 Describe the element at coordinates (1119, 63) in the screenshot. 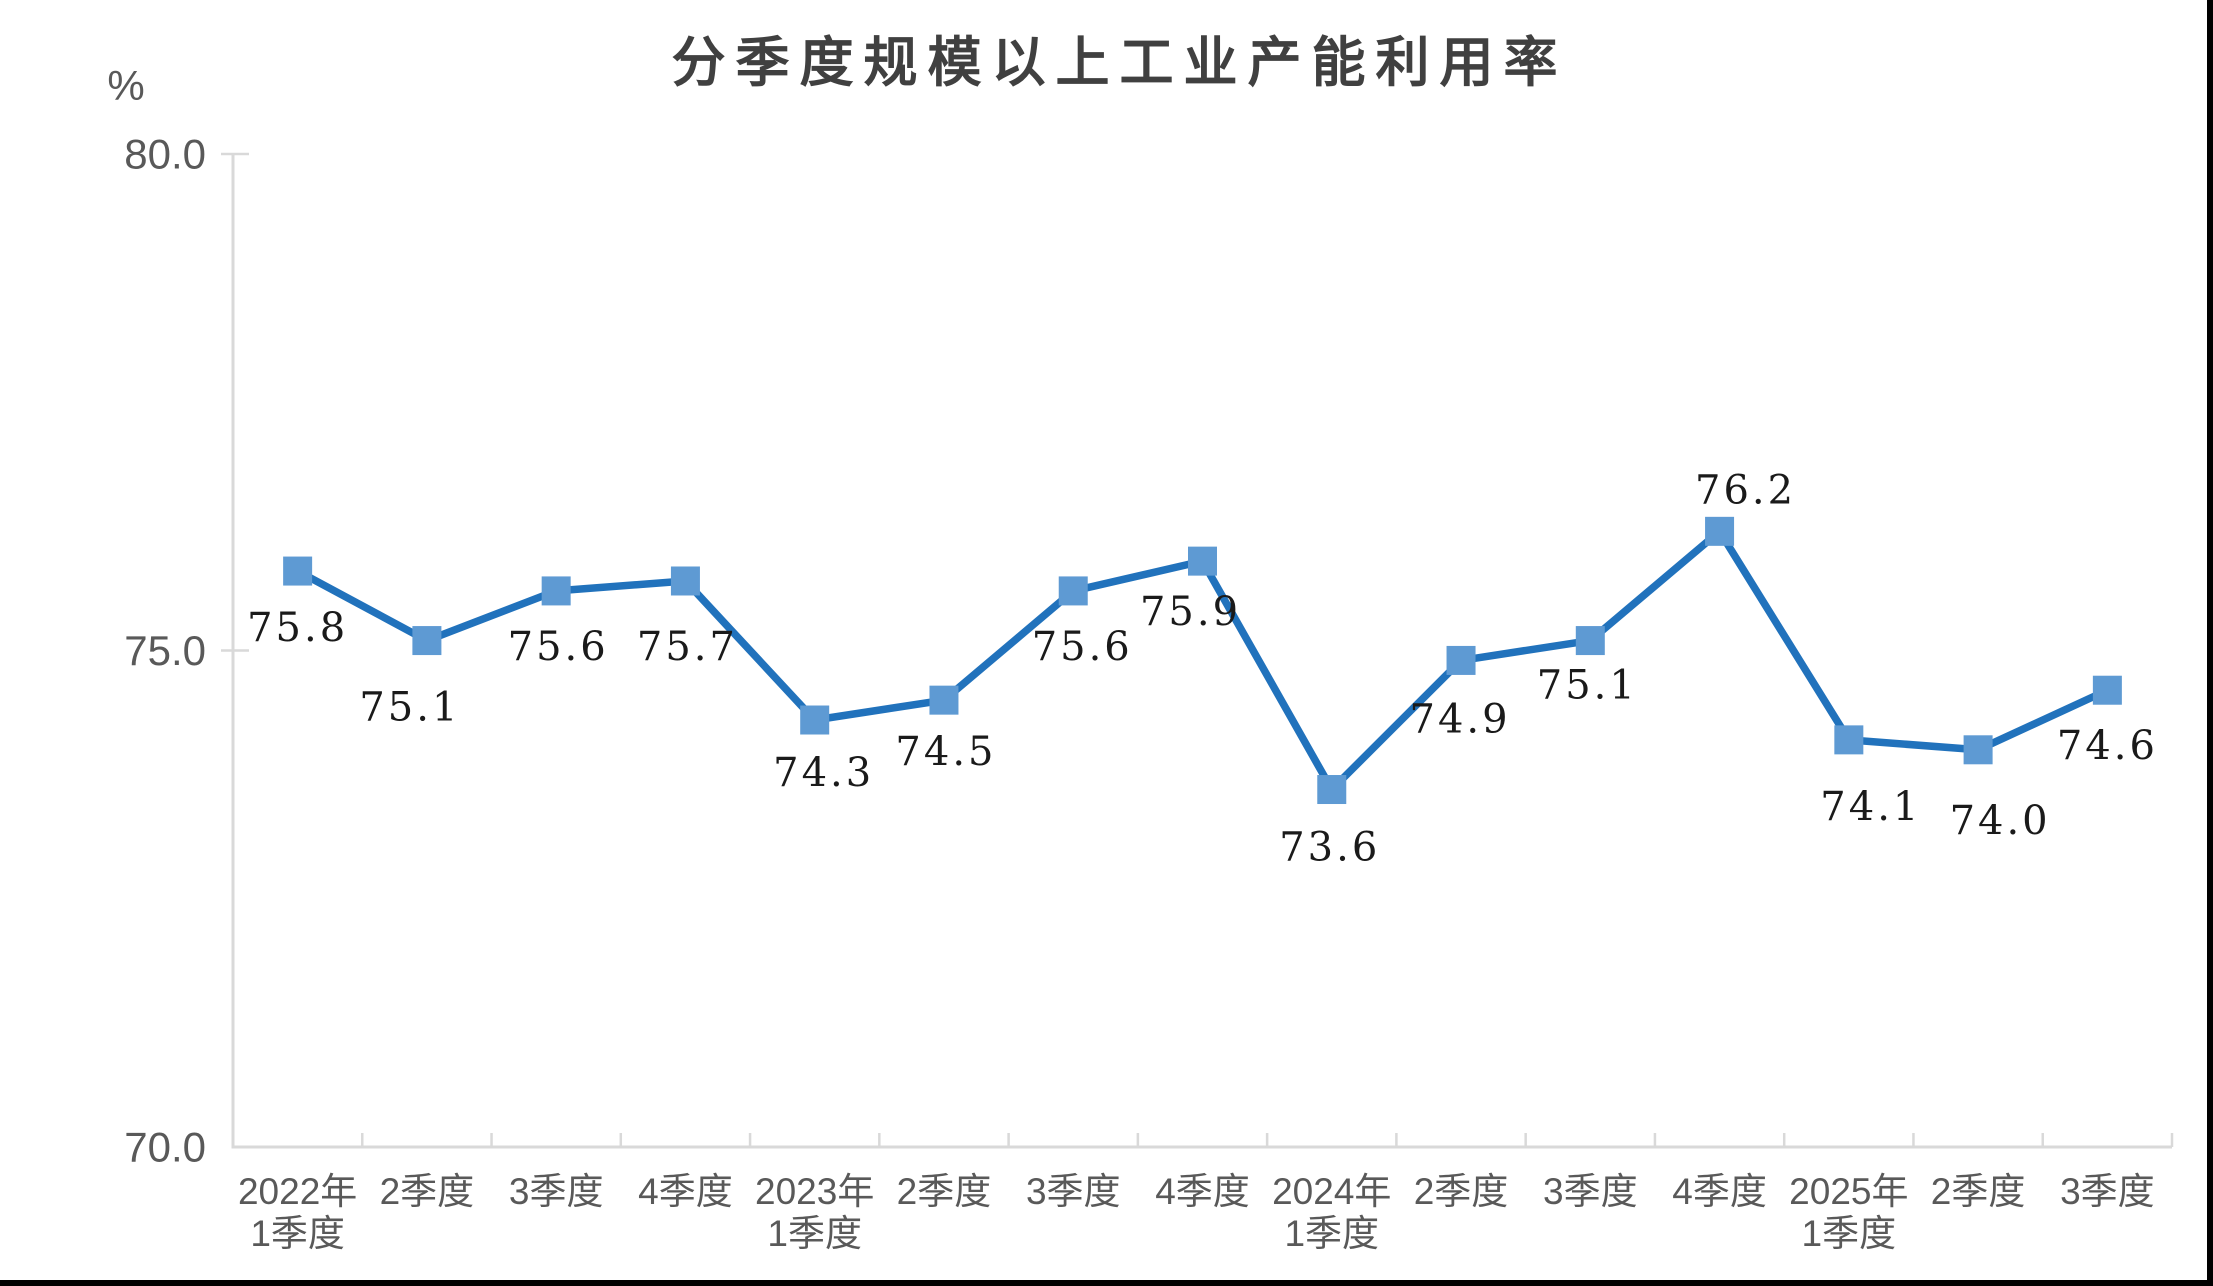

I see `chart-title: 分季度规模以上工业产能利用率` at that location.